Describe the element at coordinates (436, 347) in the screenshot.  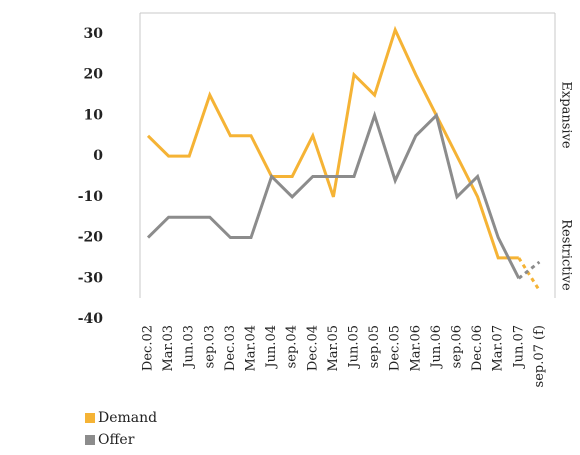
I see `x-tick-label: Jun.06` at that location.